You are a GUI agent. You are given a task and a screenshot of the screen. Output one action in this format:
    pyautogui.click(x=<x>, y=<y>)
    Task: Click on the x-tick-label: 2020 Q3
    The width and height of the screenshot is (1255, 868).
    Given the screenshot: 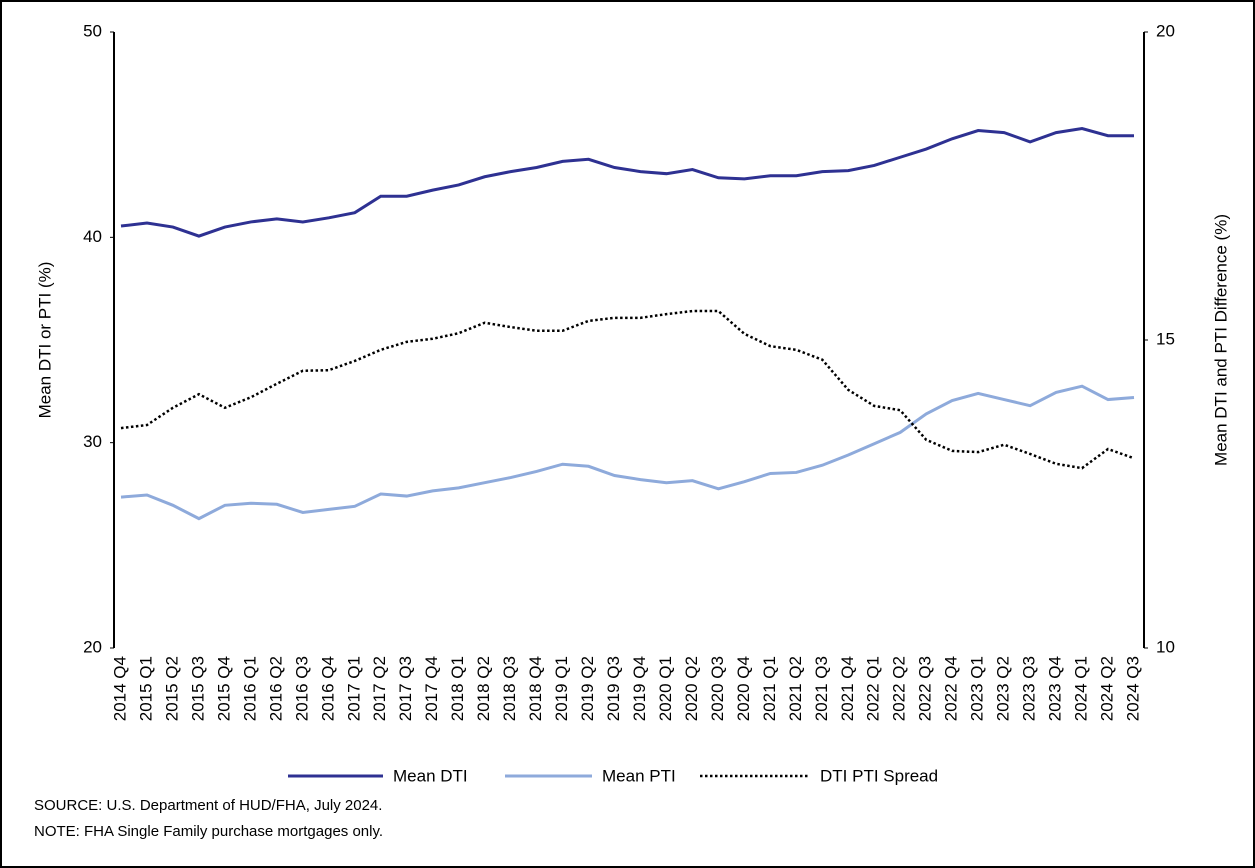 What is the action you would take?
    pyautogui.click(x=717, y=688)
    